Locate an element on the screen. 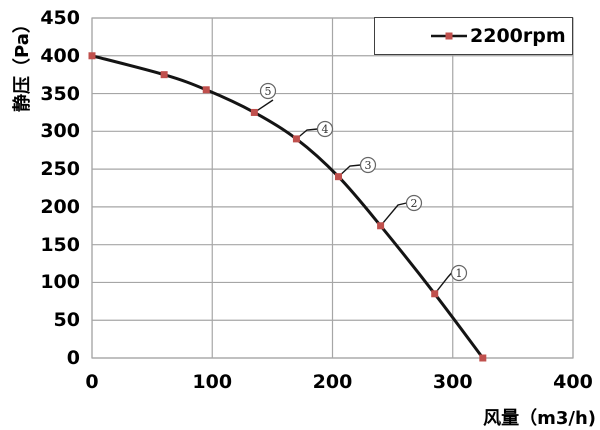 The height and width of the screenshot is (430, 600). x-tick-label: 200 is located at coordinates (332, 382).